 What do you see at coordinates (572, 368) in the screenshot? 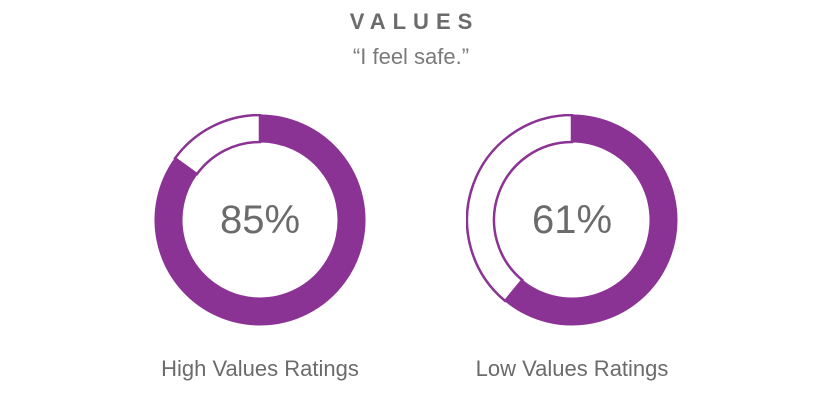
I see `donut-low-values-label: Low Values Ratings` at bounding box center [572, 368].